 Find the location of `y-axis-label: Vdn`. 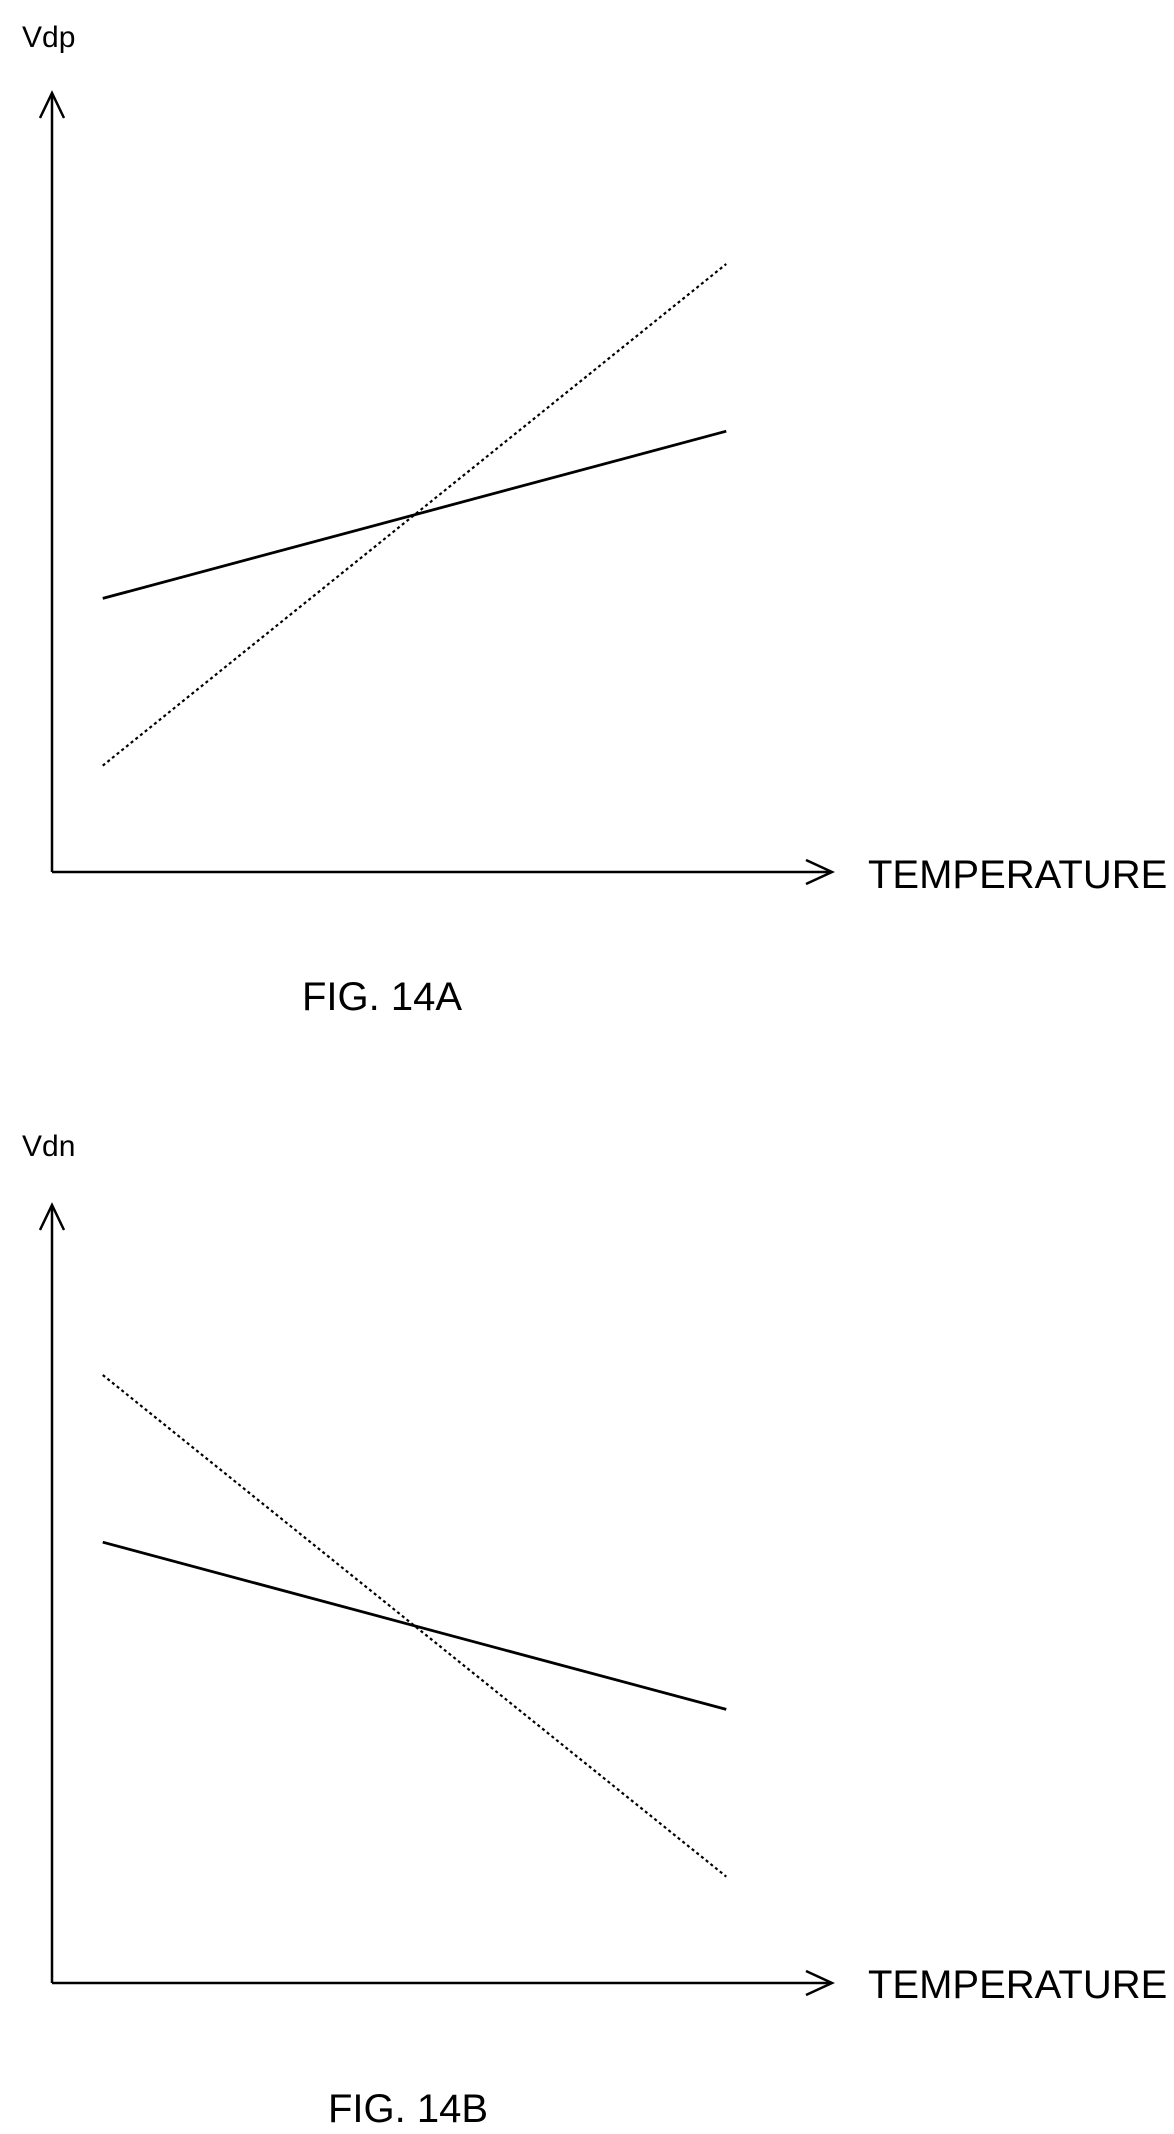

y-axis-label: Vdn is located at coordinates (48, 1146).